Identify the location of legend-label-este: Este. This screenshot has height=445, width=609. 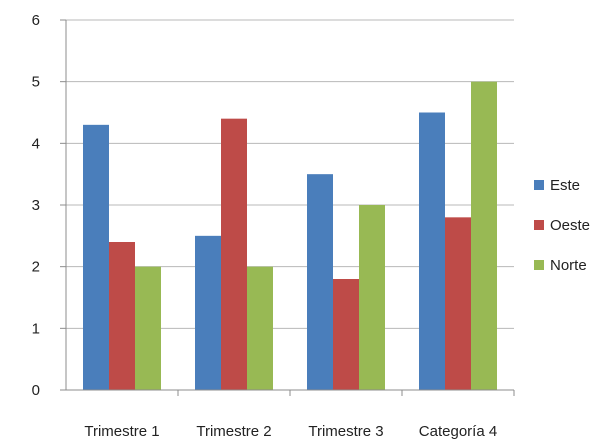
(565, 185).